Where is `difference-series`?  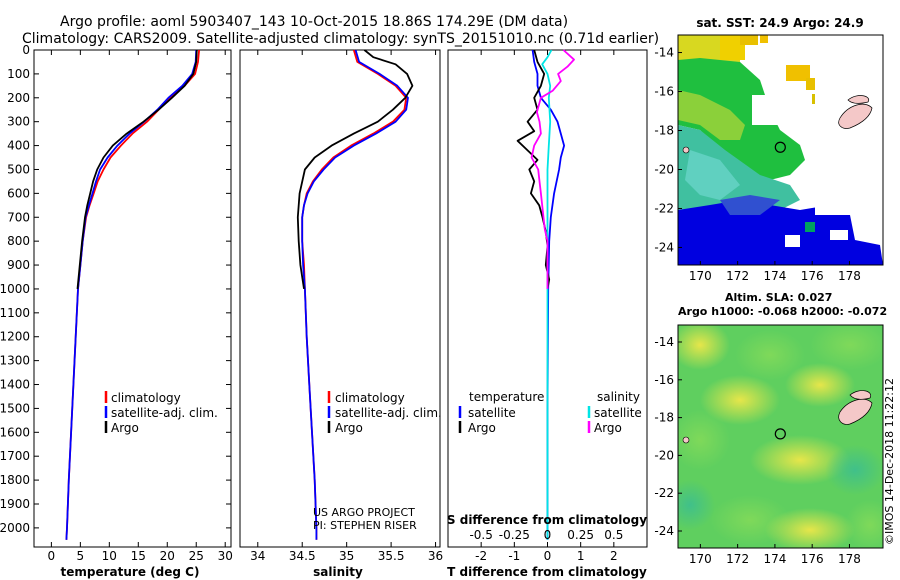 difference-series is located at coordinates (545, 294).